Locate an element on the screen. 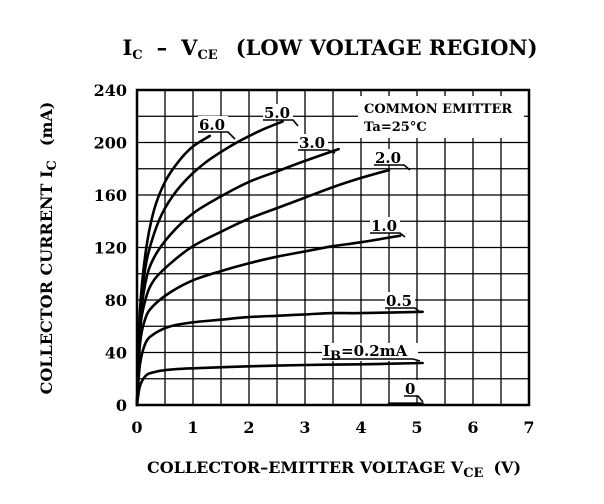 The image size is (604, 504). curve-label-5: 5.0 is located at coordinates (277, 113).